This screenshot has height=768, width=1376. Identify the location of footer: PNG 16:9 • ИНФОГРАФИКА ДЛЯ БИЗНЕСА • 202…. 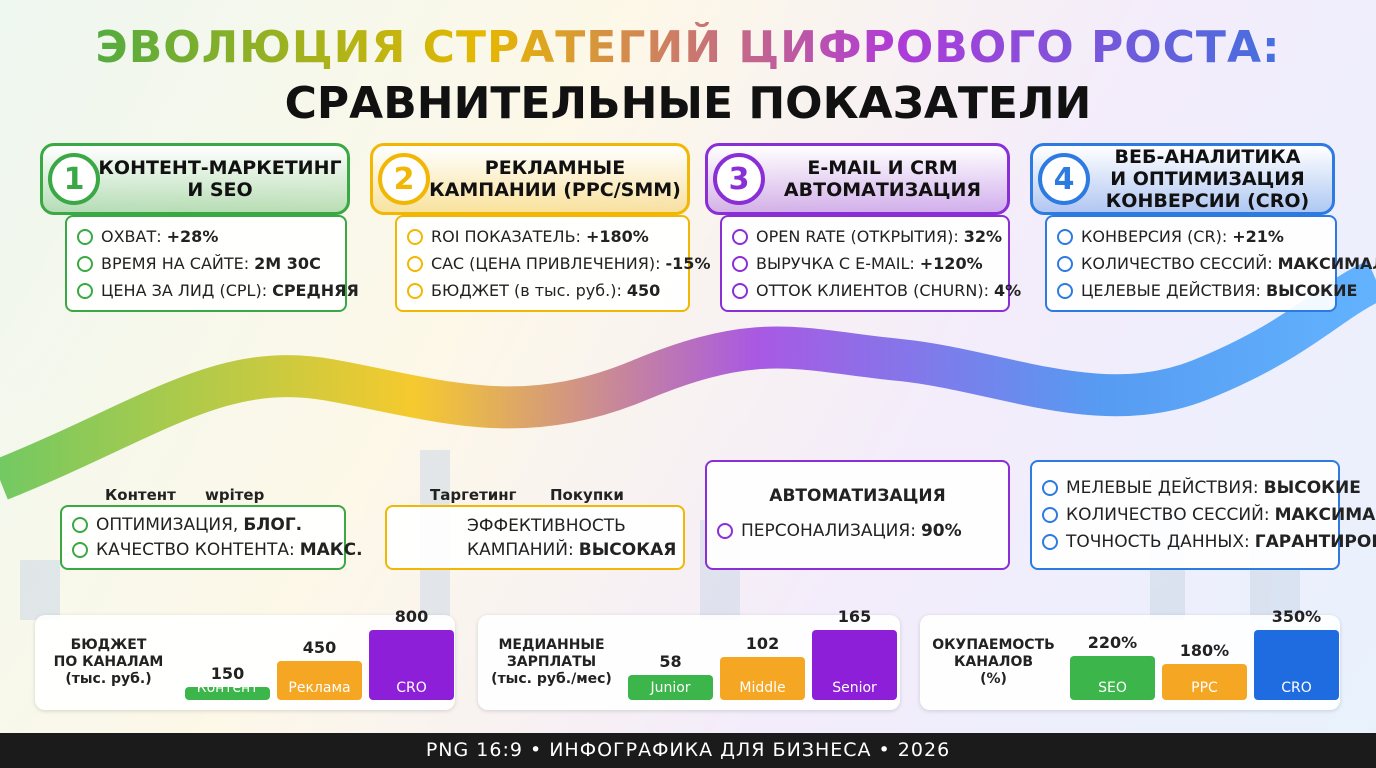
(688, 750).